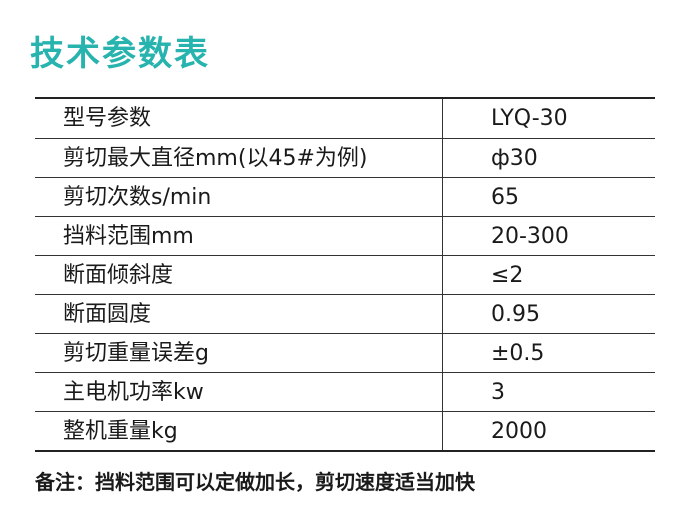 The image size is (700, 515). What do you see at coordinates (507, 275) in the screenshot?
I see `param-value: ≤2` at bounding box center [507, 275].